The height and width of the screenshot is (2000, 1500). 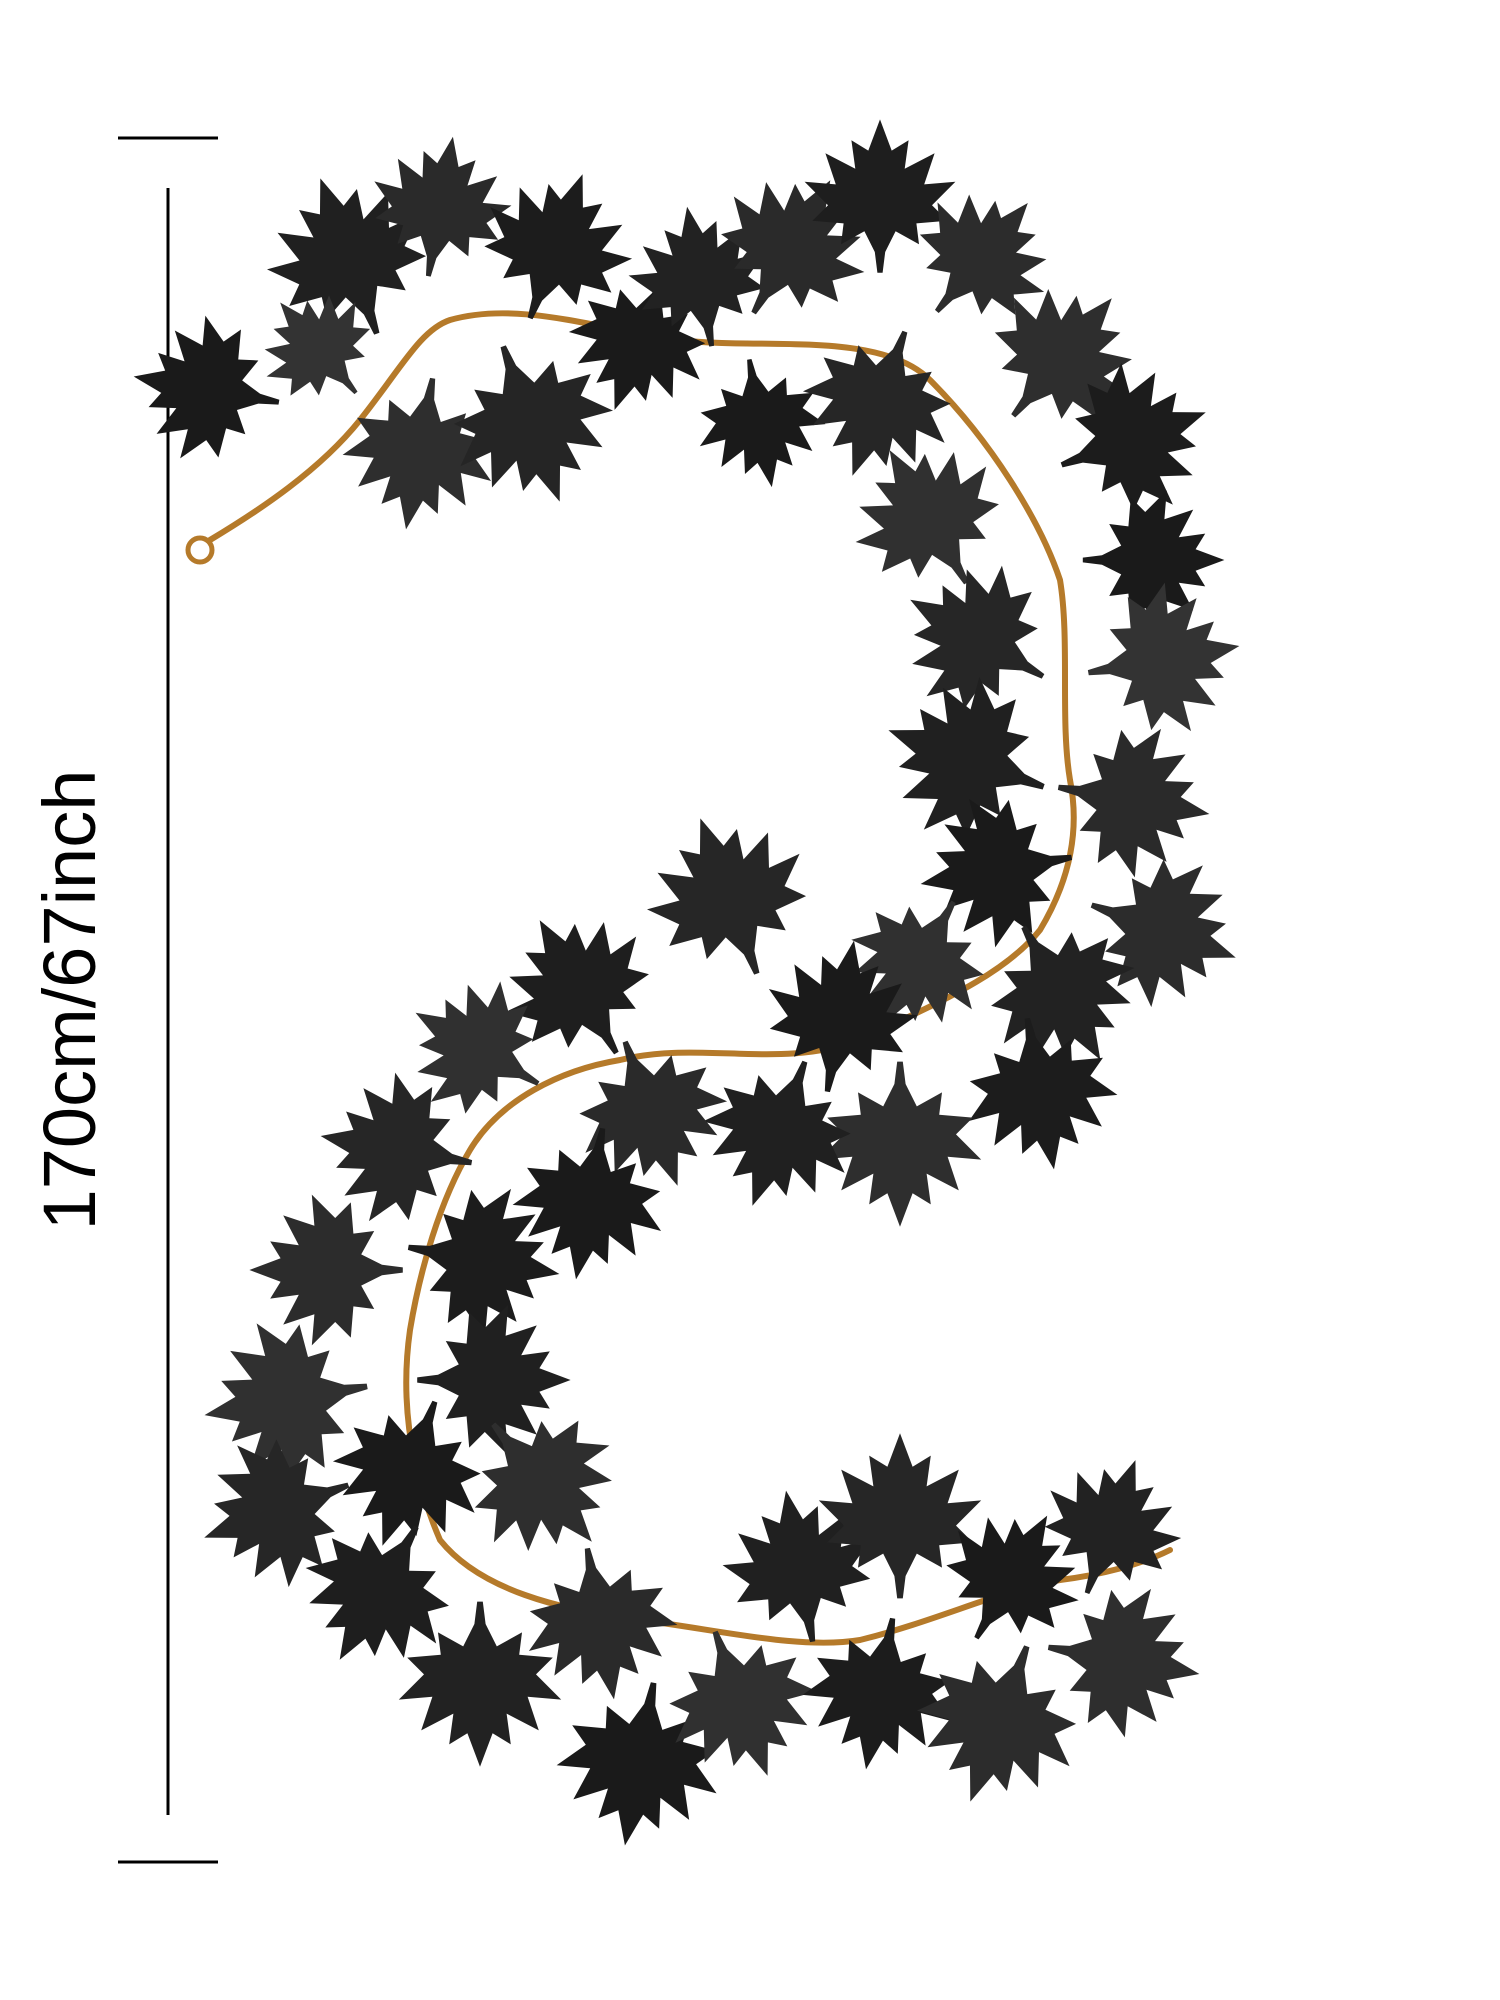 What do you see at coordinates (69, 1000) in the screenshot?
I see `dimension-label: 170cm/67inch` at bounding box center [69, 1000].